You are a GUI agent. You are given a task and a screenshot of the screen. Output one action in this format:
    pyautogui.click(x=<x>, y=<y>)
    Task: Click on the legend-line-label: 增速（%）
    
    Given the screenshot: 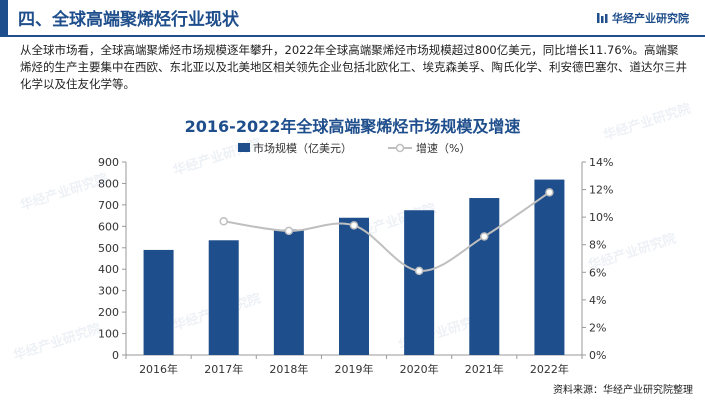 What is the action you would take?
    pyautogui.click(x=443, y=148)
    